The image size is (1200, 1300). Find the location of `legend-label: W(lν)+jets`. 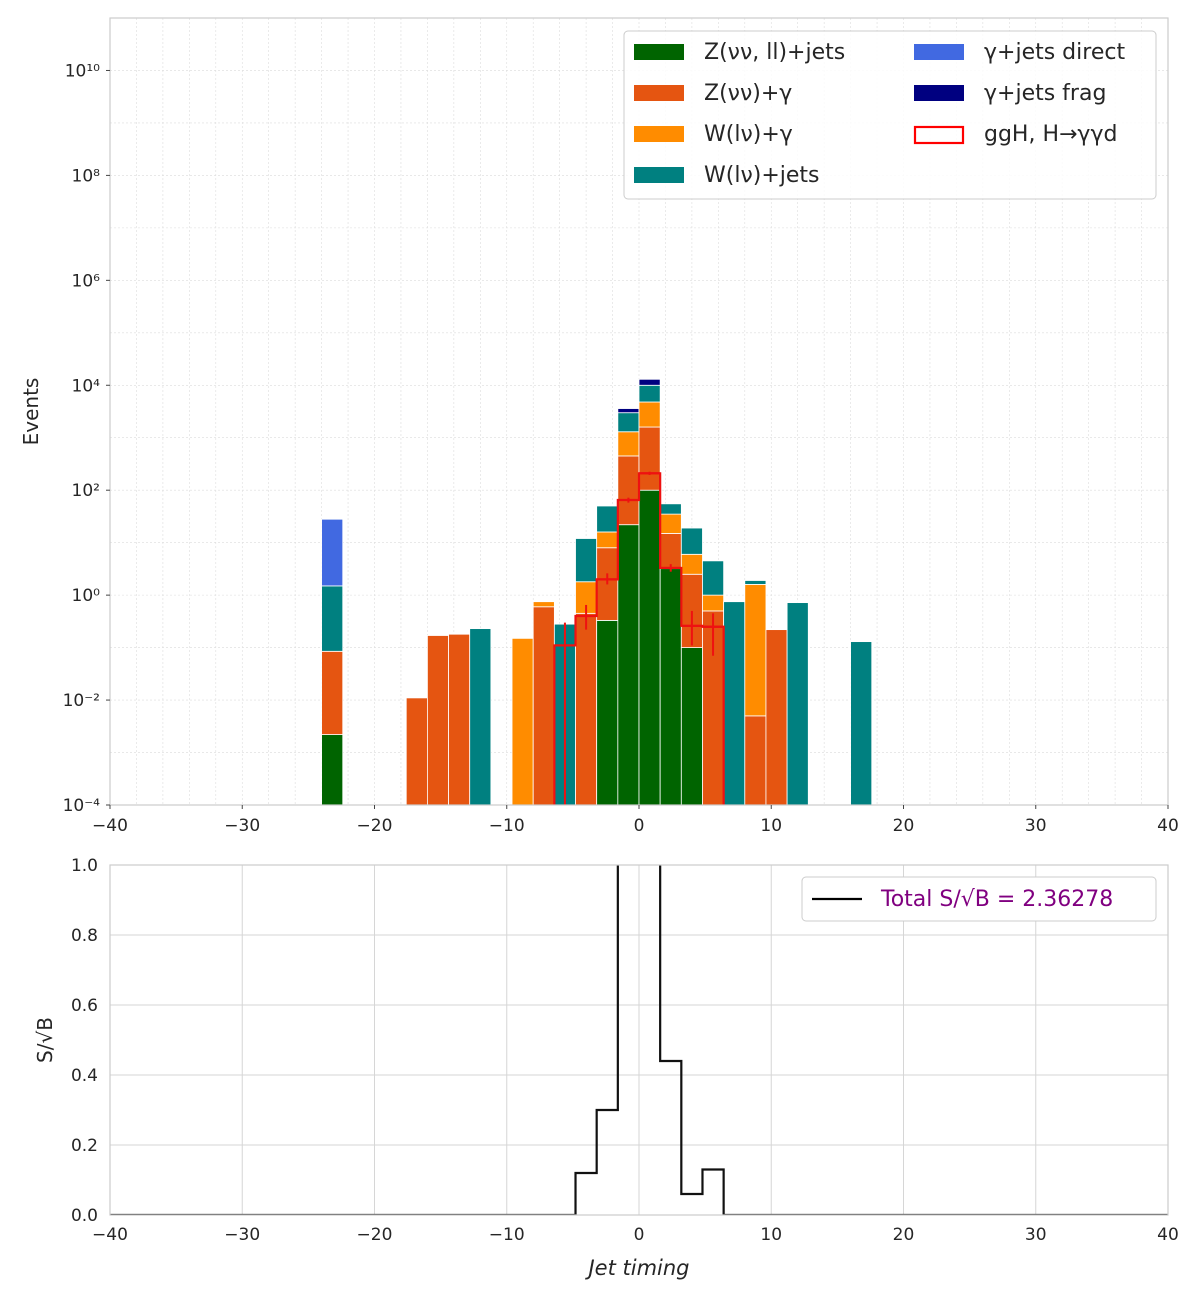

legend-label: W(lν)+jets is located at coordinates (762, 175).